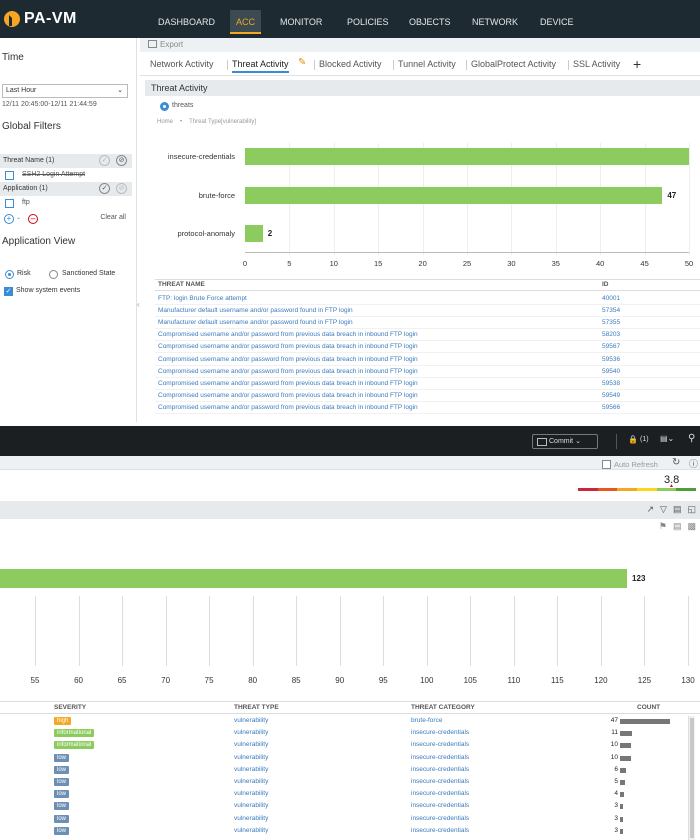 The height and width of the screenshot is (840, 700). Describe the element at coordinates (694, 464) in the screenshot. I see `refresh-options-icon: ⓘ` at that location.